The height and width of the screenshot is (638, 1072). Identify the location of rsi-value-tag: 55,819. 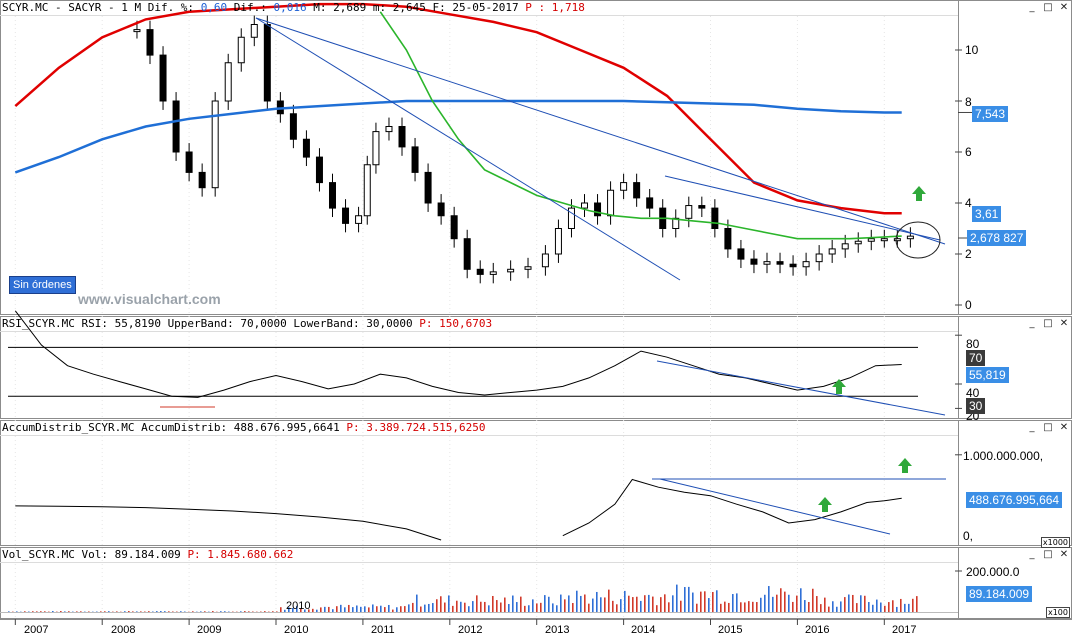
(987, 375).